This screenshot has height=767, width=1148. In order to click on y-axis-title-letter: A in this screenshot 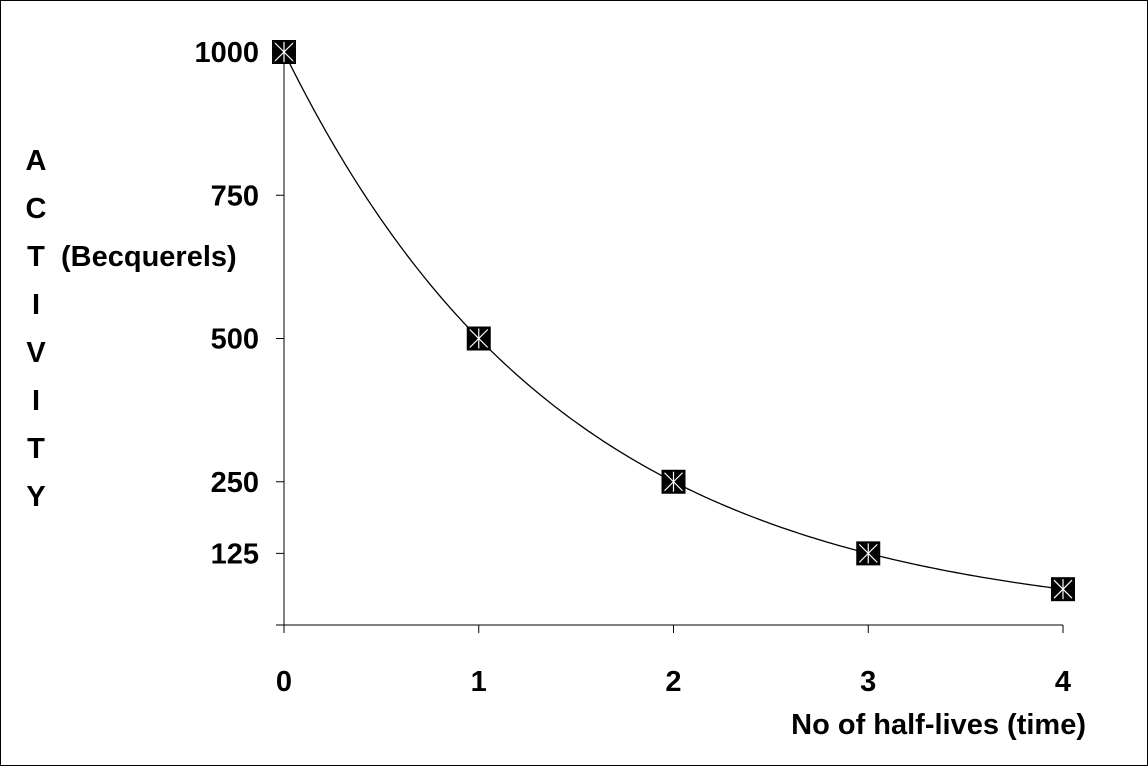, I will do `click(36, 161)`.